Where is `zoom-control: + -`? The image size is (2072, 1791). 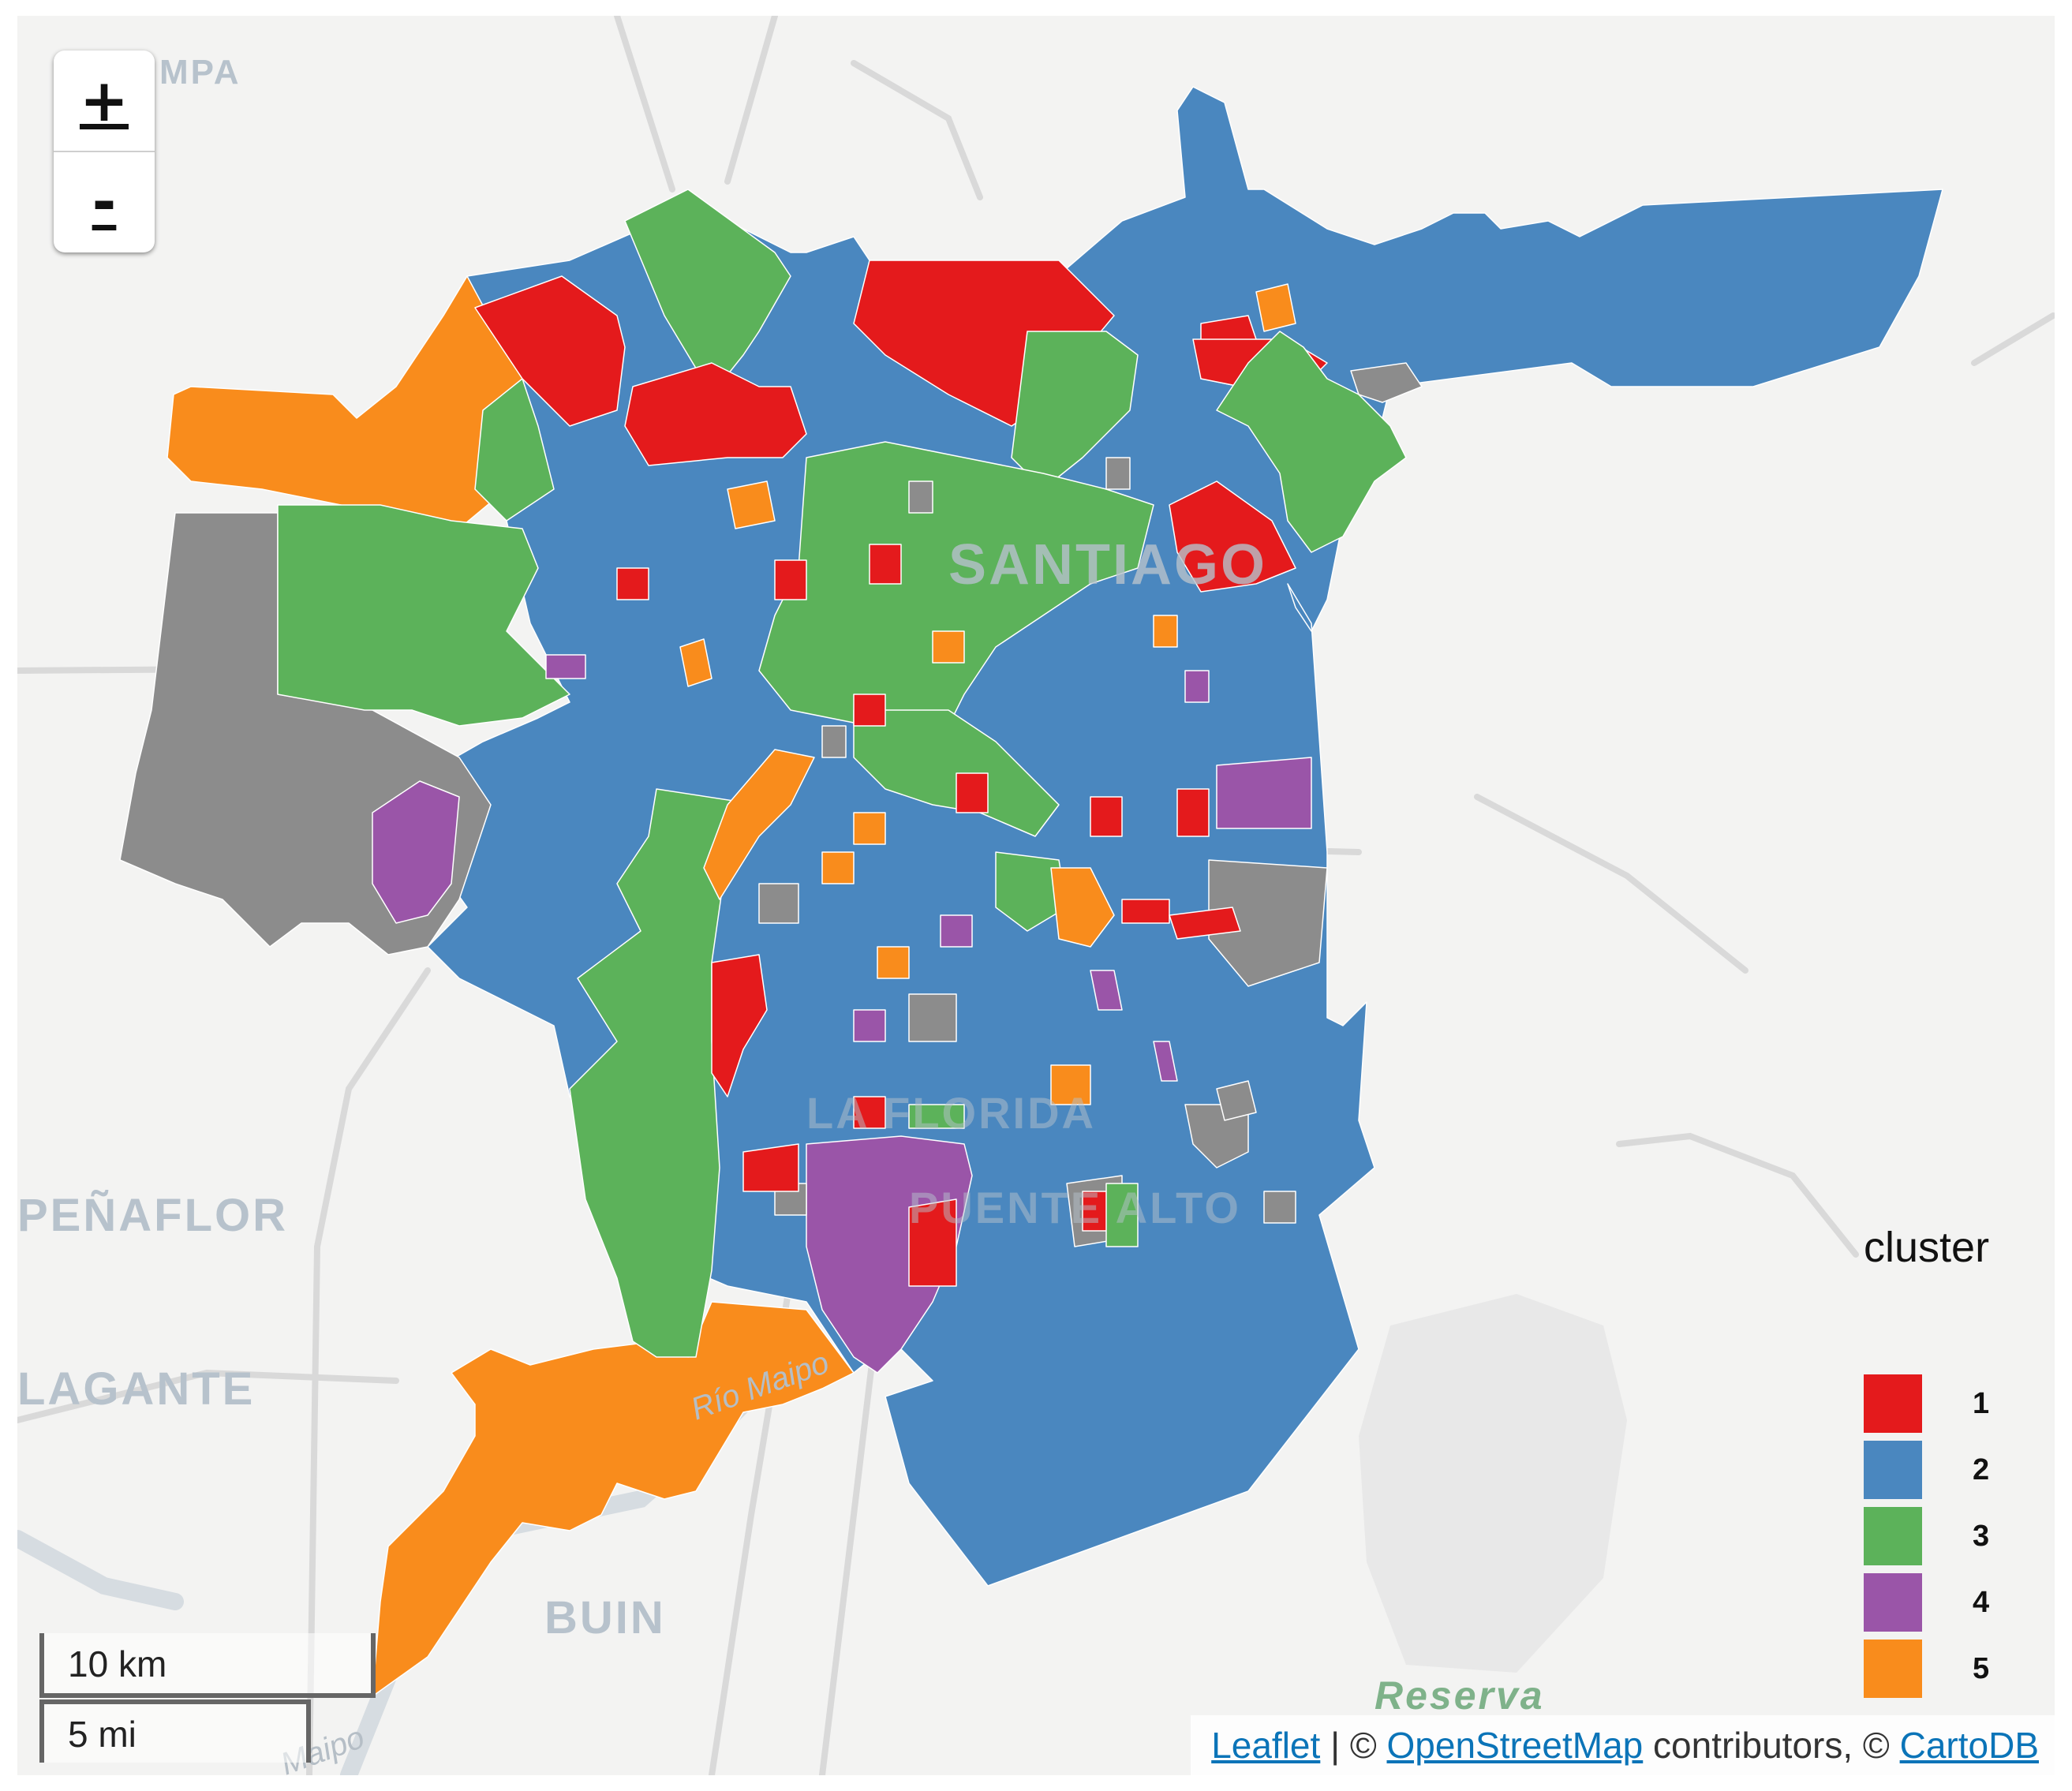
zoom-control: + - is located at coordinates (104, 151).